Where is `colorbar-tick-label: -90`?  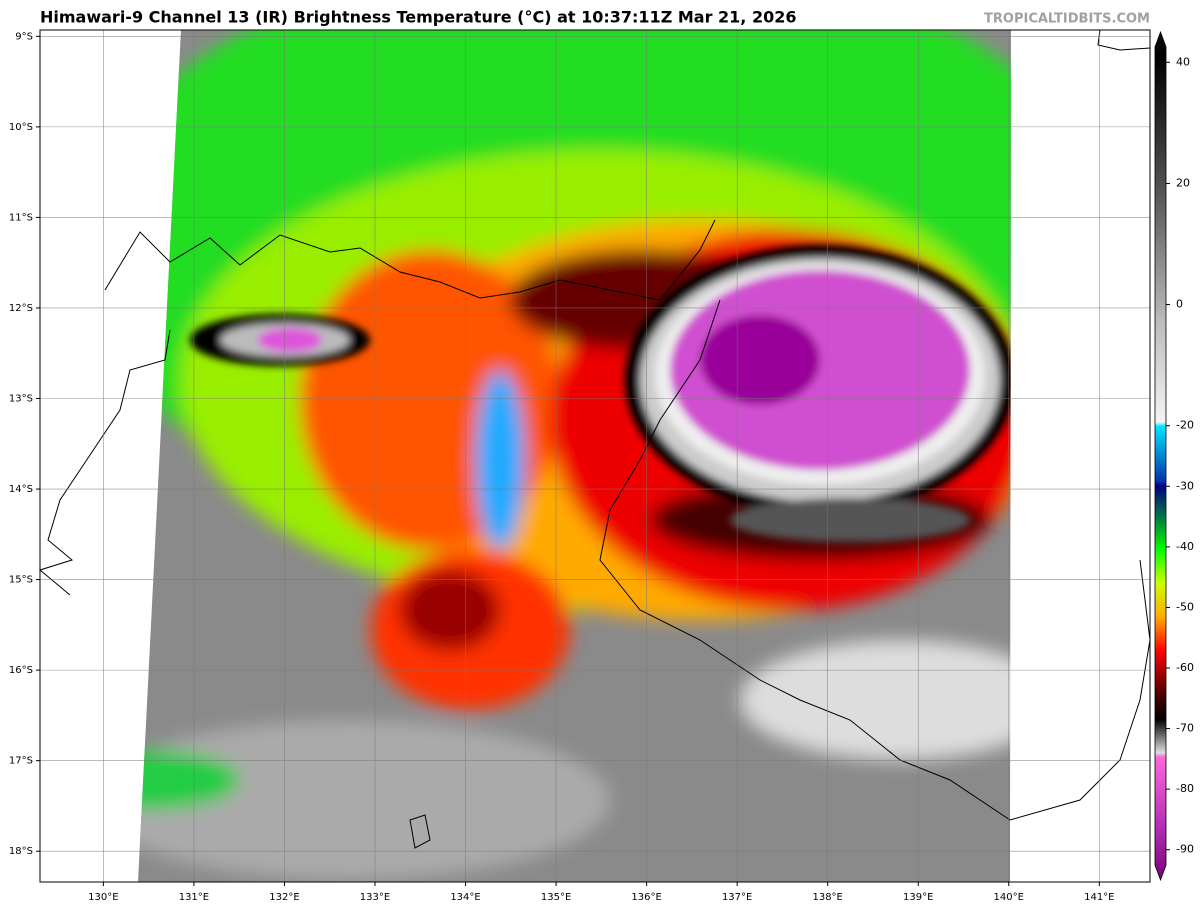
colorbar-tick-label: -90 is located at coordinates (1185, 849).